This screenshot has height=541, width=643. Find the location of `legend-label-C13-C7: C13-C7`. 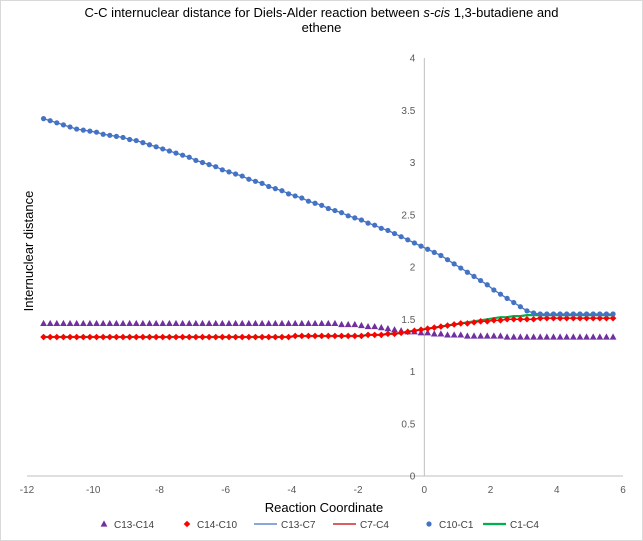

legend-label-C13-C7: C13-C7 is located at coordinates (298, 525).